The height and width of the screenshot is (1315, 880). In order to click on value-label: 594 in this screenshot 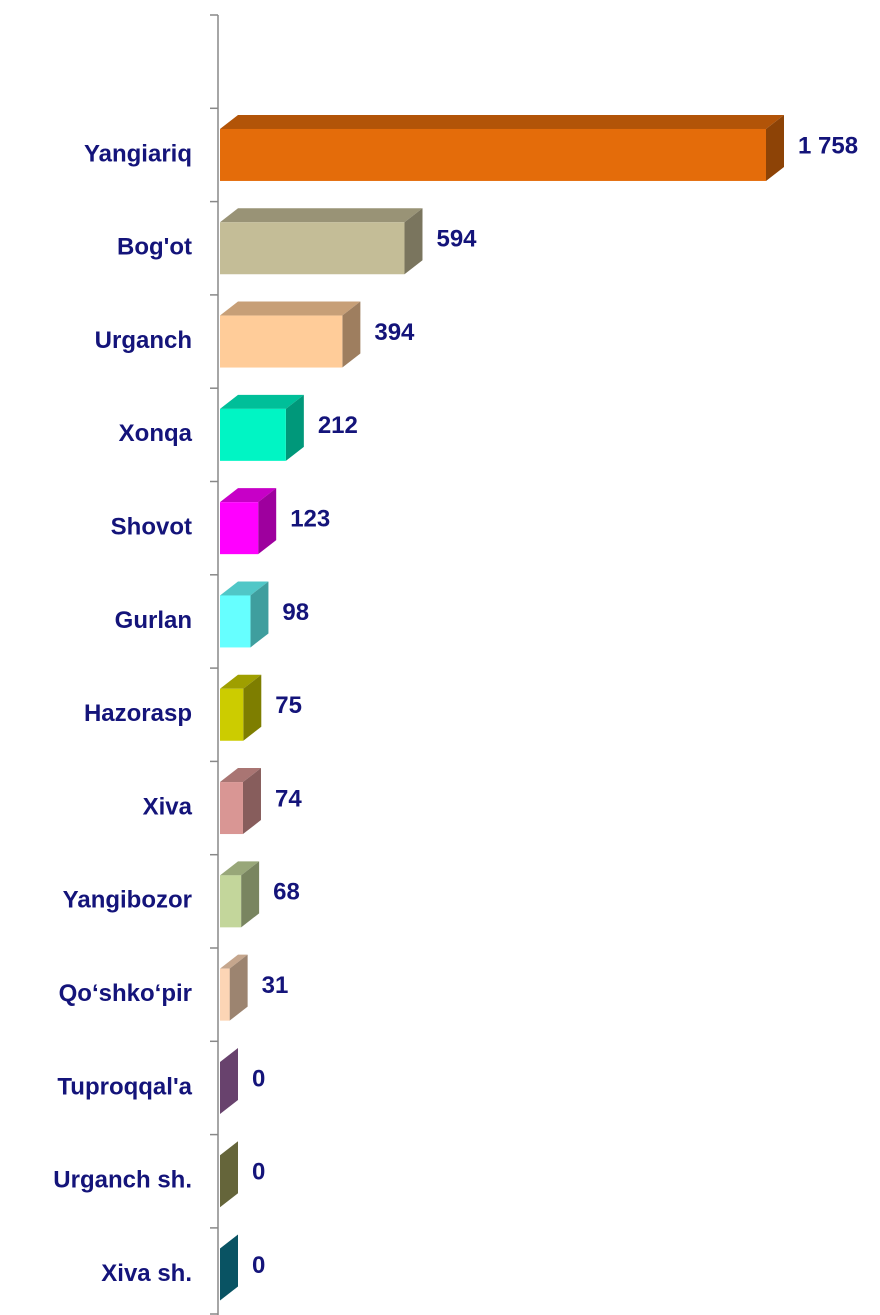, I will do `click(456, 239)`.